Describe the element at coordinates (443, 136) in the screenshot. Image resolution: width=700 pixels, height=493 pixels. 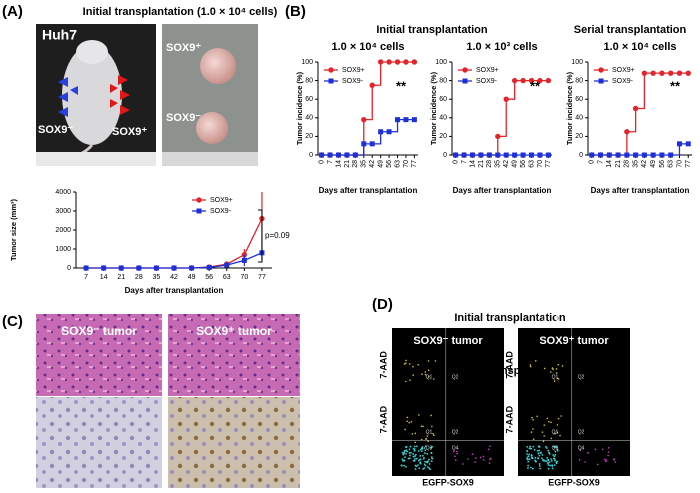
I see `y-tick-label: 20` at that location.